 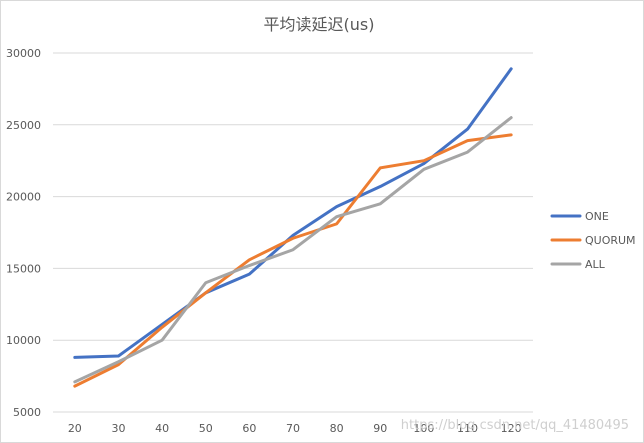 What do you see at coordinates (118, 428) in the screenshot?
I see `x-tick-label: 30` at bounding box center [118, 428].